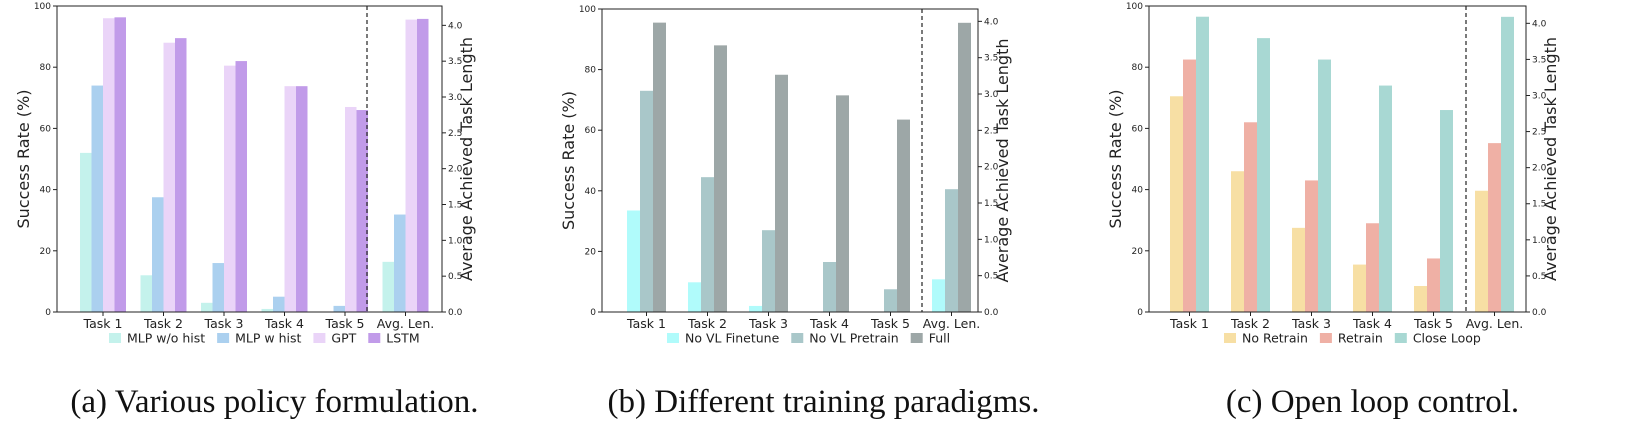 The width and height of the screenshot is (1647, 439). What do you see at coordinates (268, 338) in the screenshot?
I see `legend-label: MLP w hist` at bounding box center [268, 338].